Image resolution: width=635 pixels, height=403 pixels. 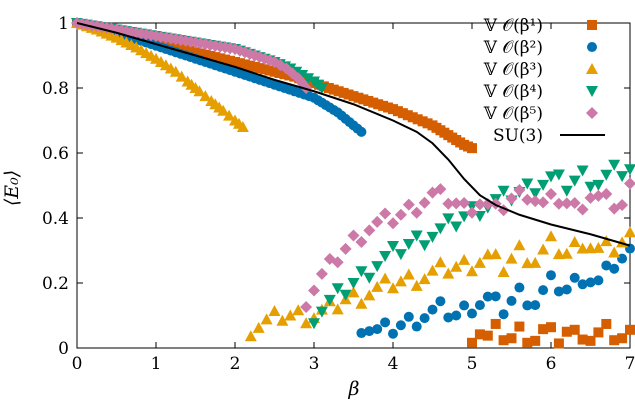 I want to click on legend-label: 𝕍 𝒪(β²), so click(x=513, y=48).